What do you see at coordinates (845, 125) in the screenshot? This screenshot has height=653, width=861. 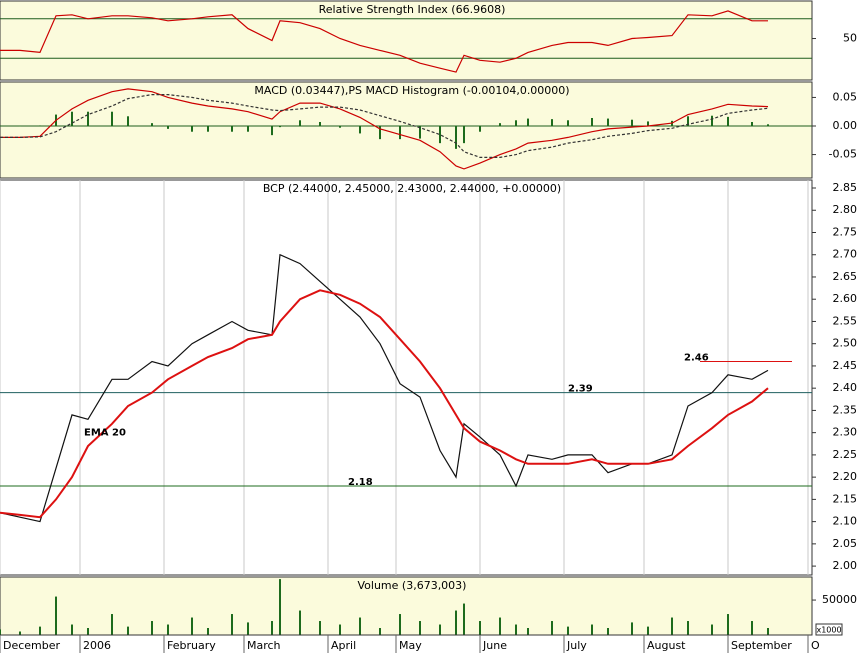 I see `y-tick-label: 0.00` at bounding box center [845, 125].